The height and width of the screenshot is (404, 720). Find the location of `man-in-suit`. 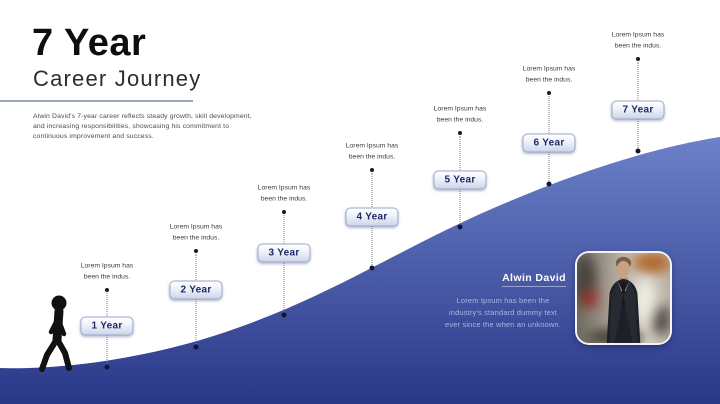

man-in-suit is located at coordinates (623, 299).